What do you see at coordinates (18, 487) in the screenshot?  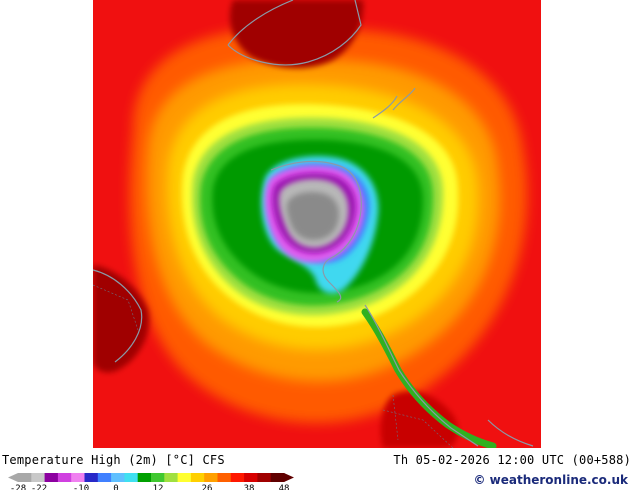 I see `colorbar-tick-label: -28` at bounding box center [18, 487].